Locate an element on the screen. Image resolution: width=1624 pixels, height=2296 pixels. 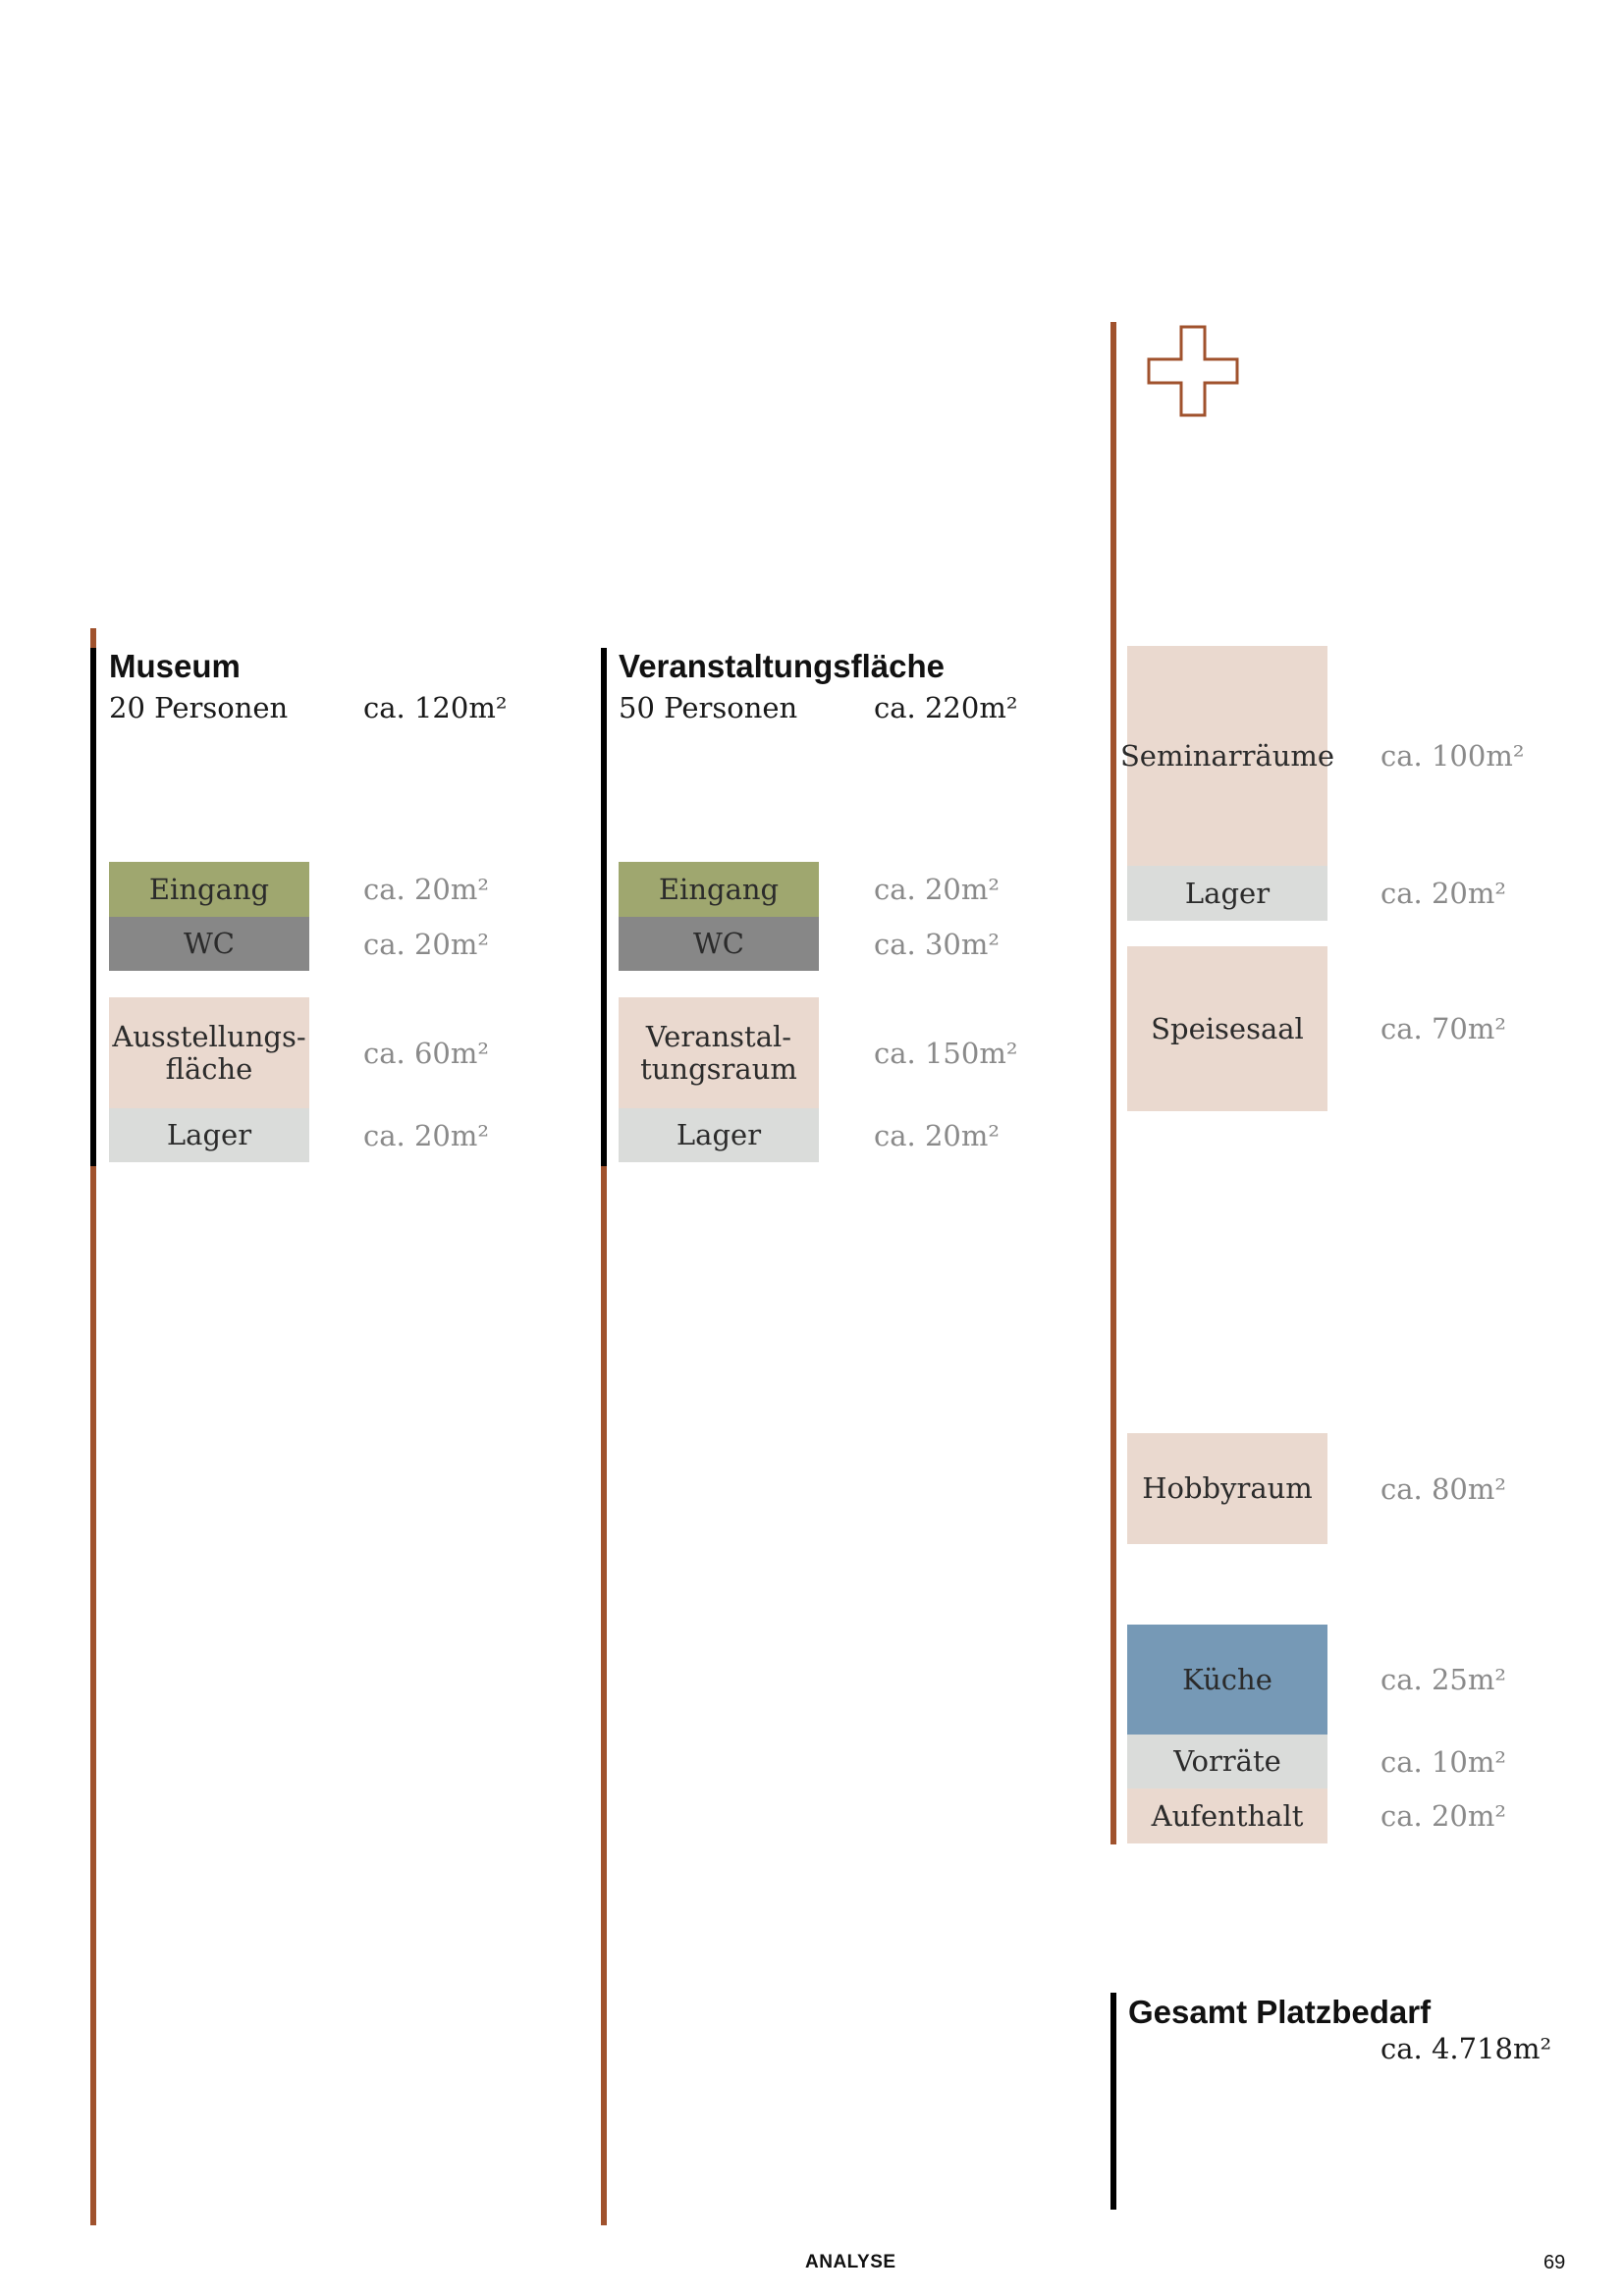
plus-area-hobbyraum: ca. 80m² is located at coordinates (1443, 1488).